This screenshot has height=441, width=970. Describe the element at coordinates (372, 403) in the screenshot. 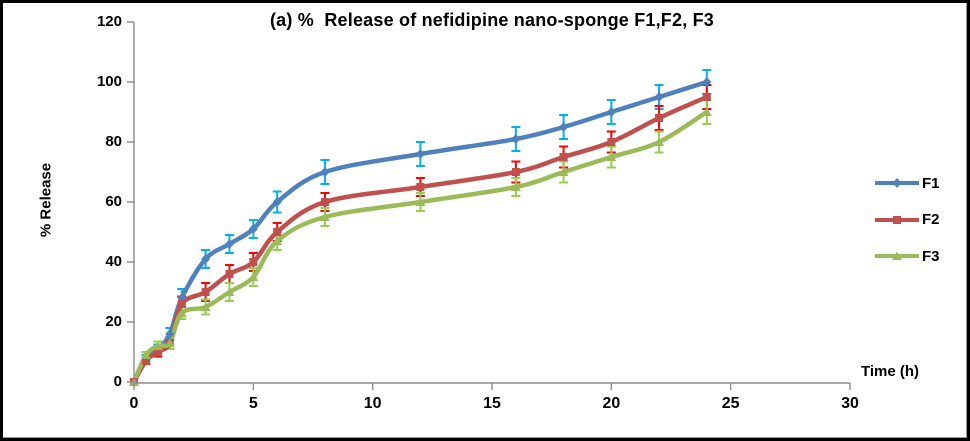

I see `x-axis-tick-label: 10` at that location.